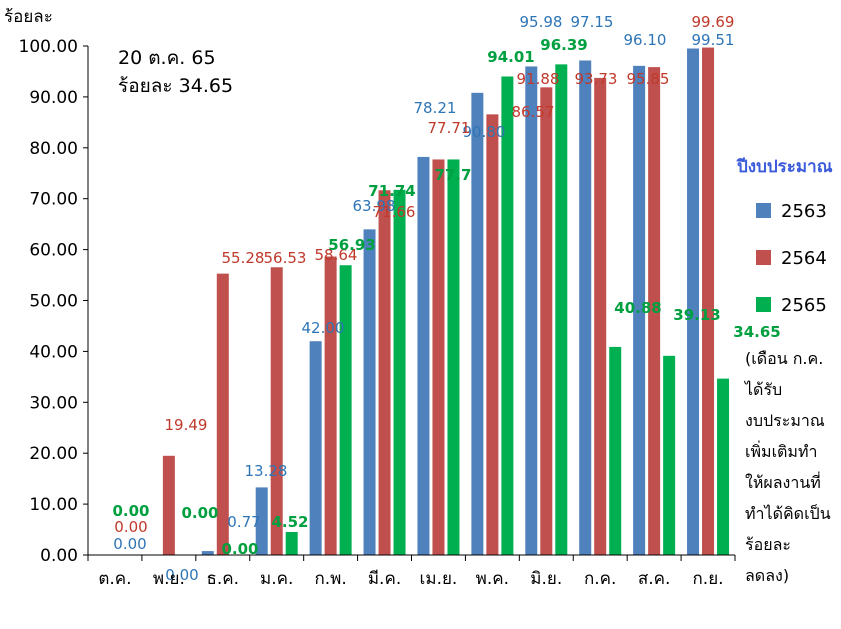  What do you see at coordinates (648, 79) in the screenshot?
I see `data-label-2564: 95.85` at bounding box center [648, 79].